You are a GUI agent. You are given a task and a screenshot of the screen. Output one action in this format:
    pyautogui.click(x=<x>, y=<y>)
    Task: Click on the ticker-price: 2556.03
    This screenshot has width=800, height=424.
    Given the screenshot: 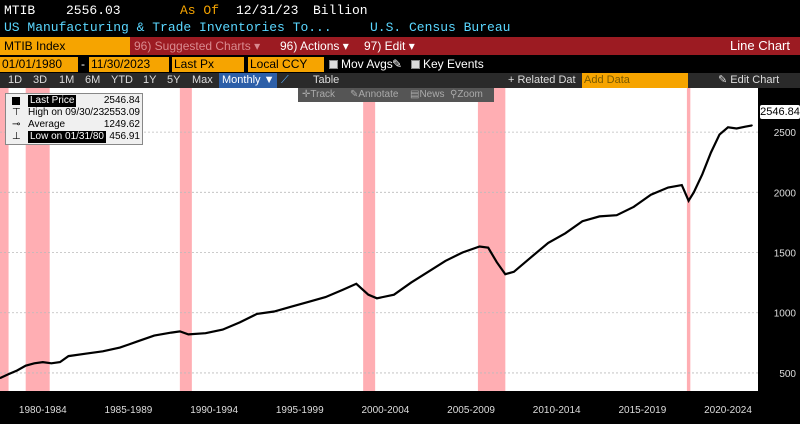 What is the action you would take?
    pyautogui.click(x=93, y=10)
    